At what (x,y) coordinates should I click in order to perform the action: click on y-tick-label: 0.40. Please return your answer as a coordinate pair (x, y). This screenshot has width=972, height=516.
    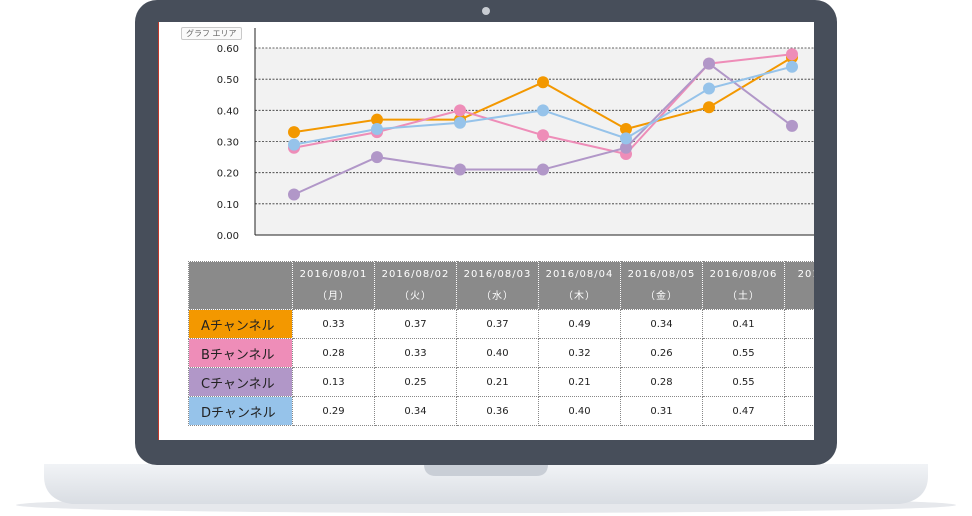
    Looking at the image, I should click on (228, 111).